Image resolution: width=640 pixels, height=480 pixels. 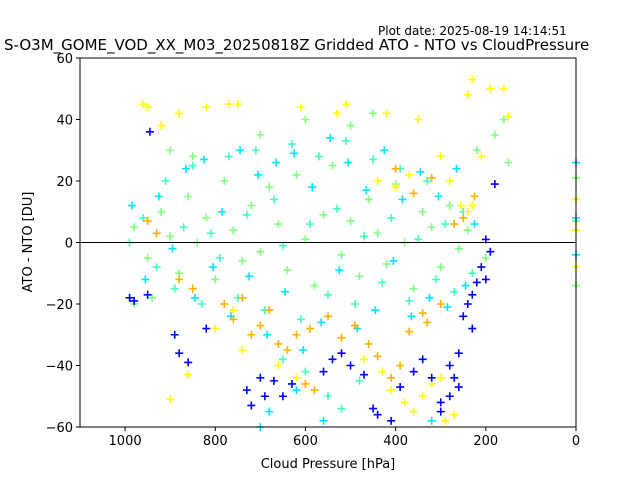 I want to click on y-tick-label: 60, so click(x=64, y=59).